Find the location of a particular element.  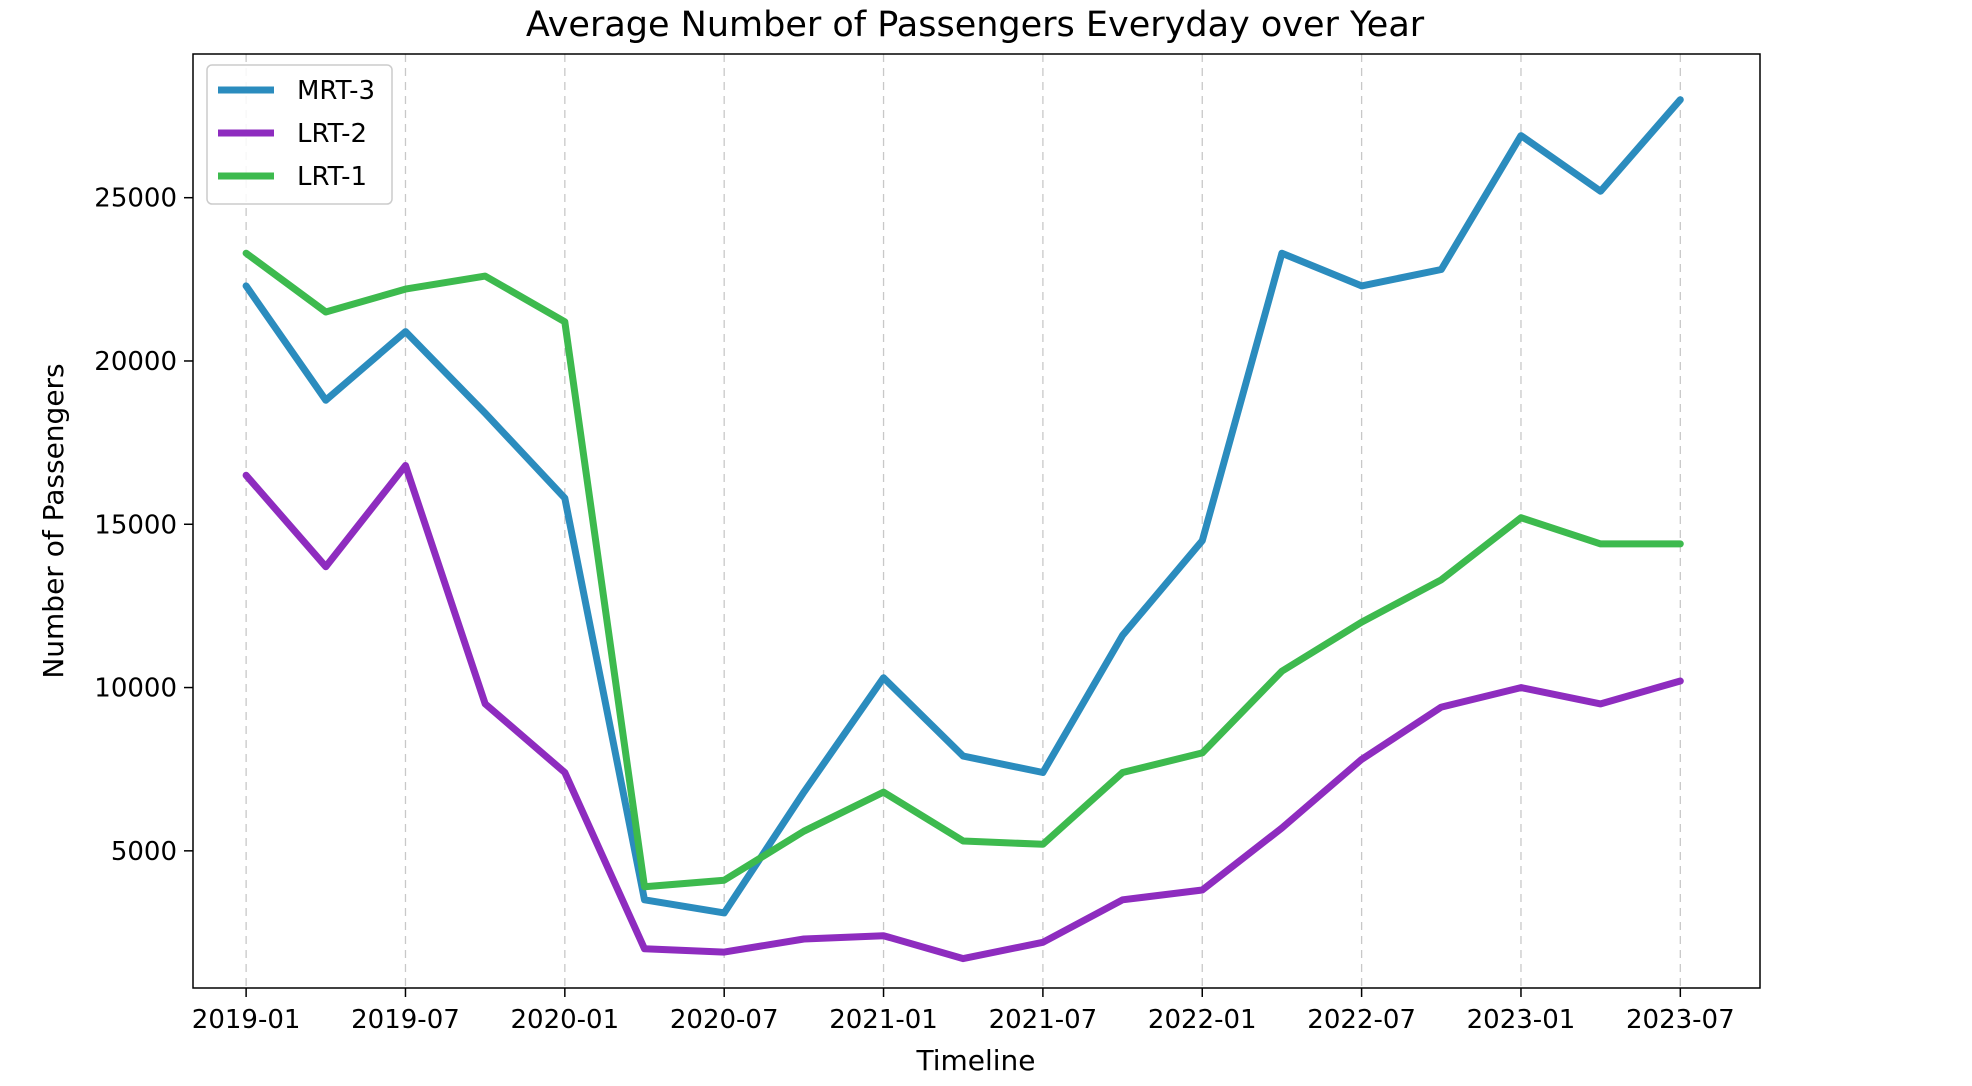

x-tick-label: 2022-01 is located at coordinates (1202, 1020).